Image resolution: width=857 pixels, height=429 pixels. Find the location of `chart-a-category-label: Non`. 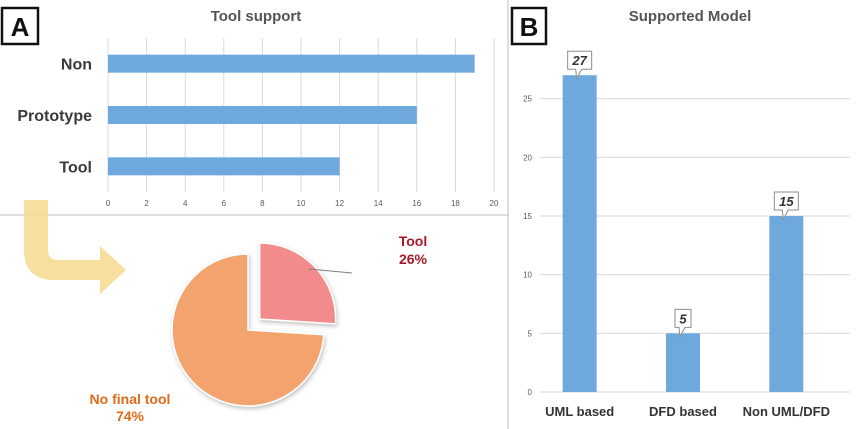

chart-a-category-label: Non is located at coordinates (76, 65).